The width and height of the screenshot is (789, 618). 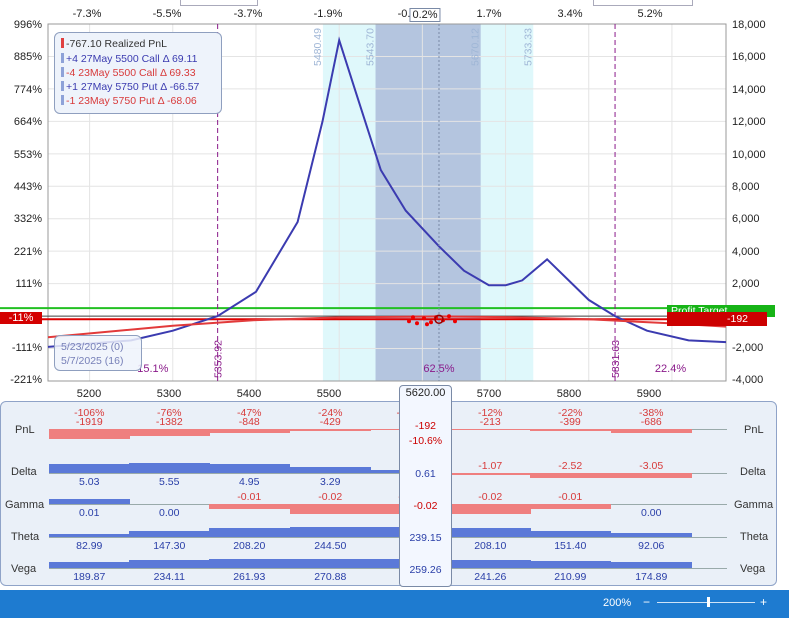 What do you see at coordinates (167, 14) in the screenshot?
I see `top-axis-label: -5.5%` at bounding box center [167, 14].